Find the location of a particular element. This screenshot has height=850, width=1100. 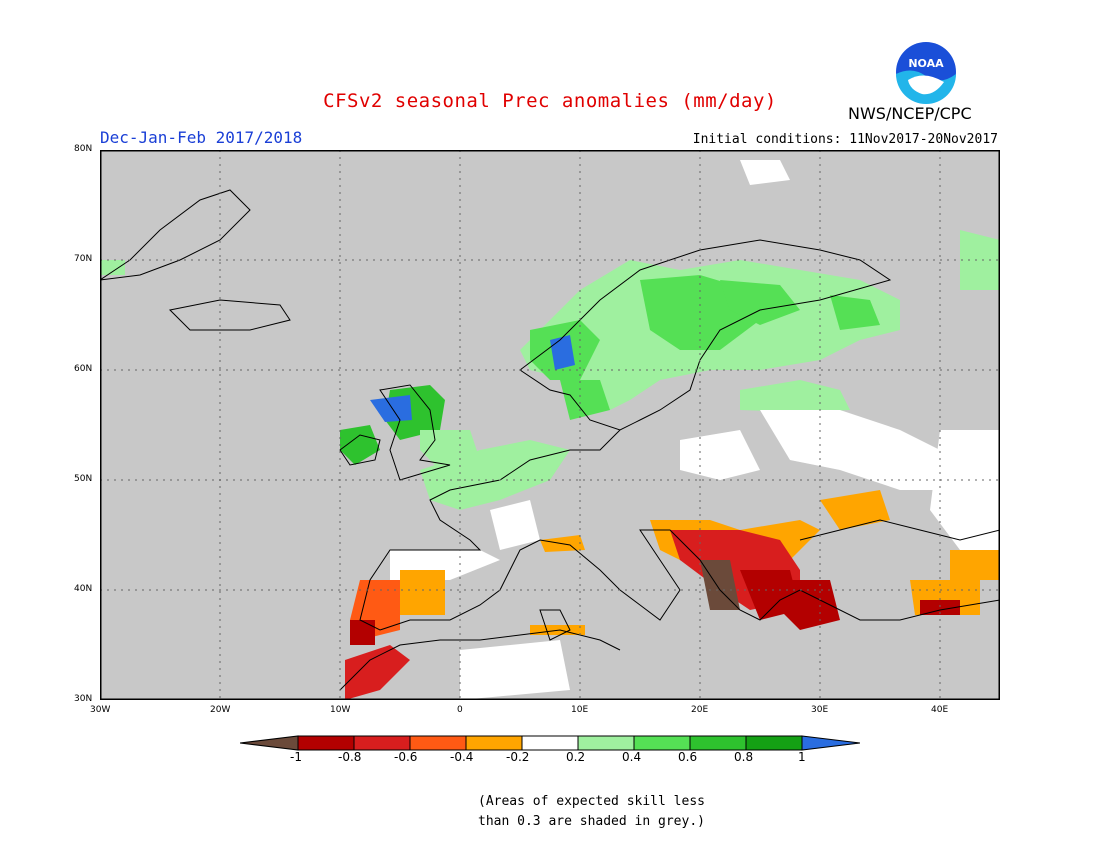

colorbar-tick-label: 0.6 is located at coordinates (688, 757).